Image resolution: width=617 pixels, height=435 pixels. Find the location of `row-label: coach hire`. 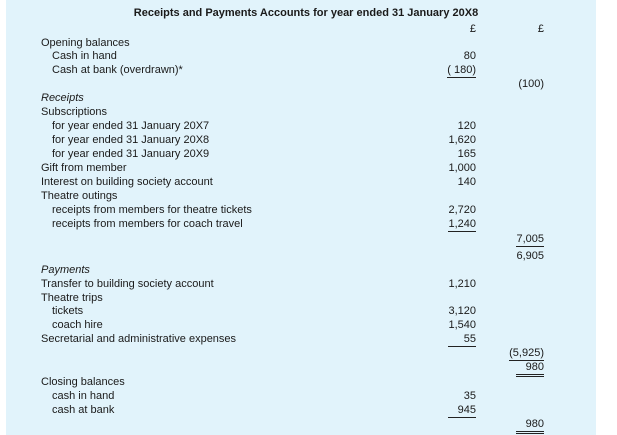

row-label: coach hire is located at coordinates (77, 325).